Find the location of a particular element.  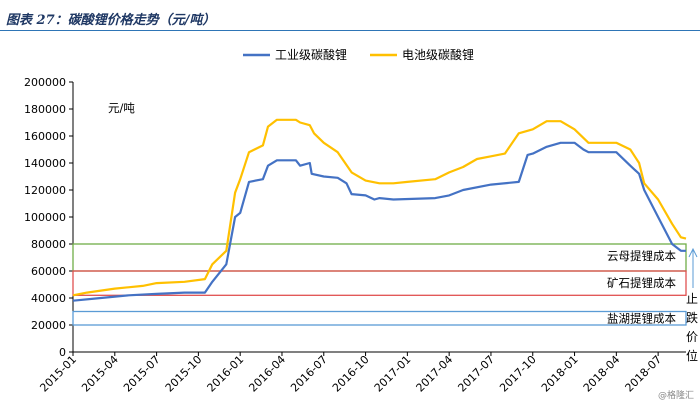

x-tick-label: 2015-01 is located at coordinates (58, 374).